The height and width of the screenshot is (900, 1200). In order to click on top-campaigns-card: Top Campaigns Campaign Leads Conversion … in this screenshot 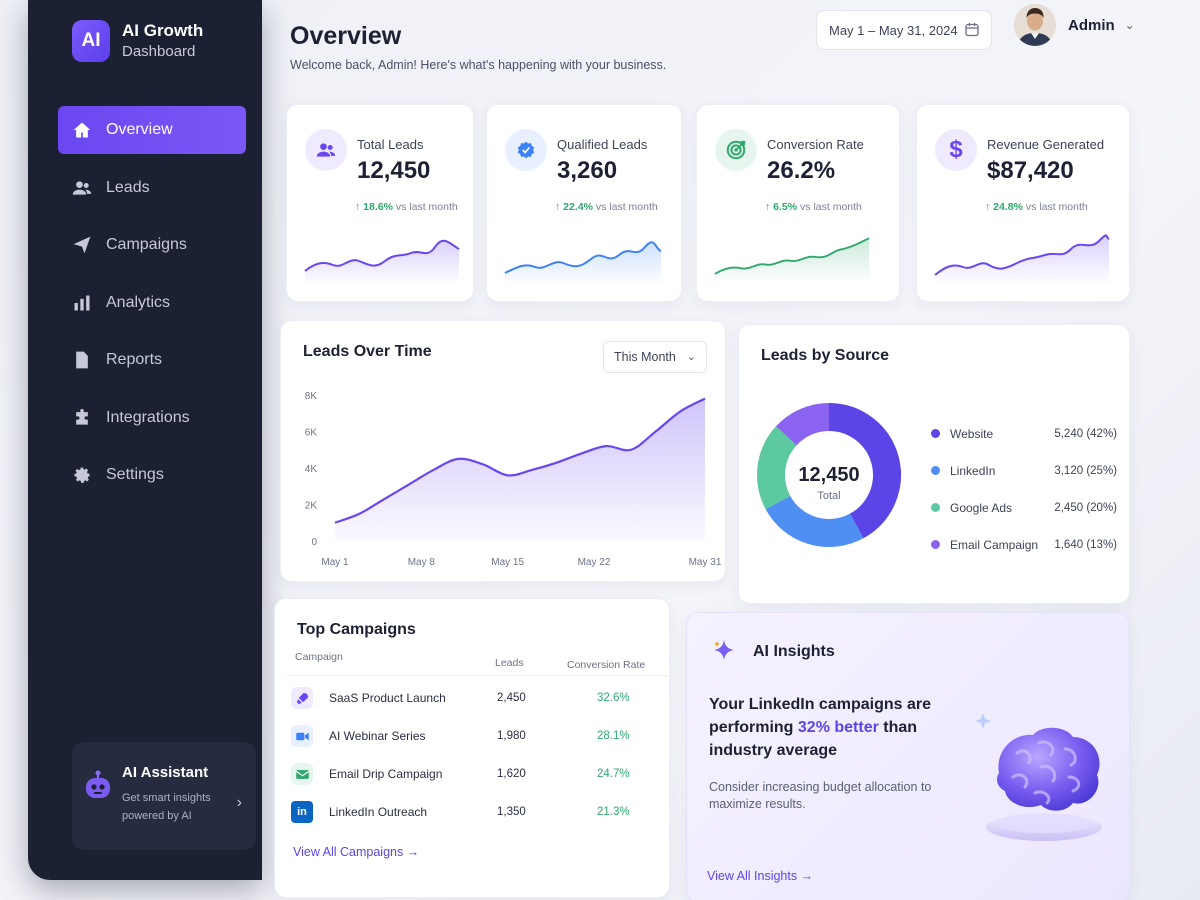, I will do `click(472, 748)`.